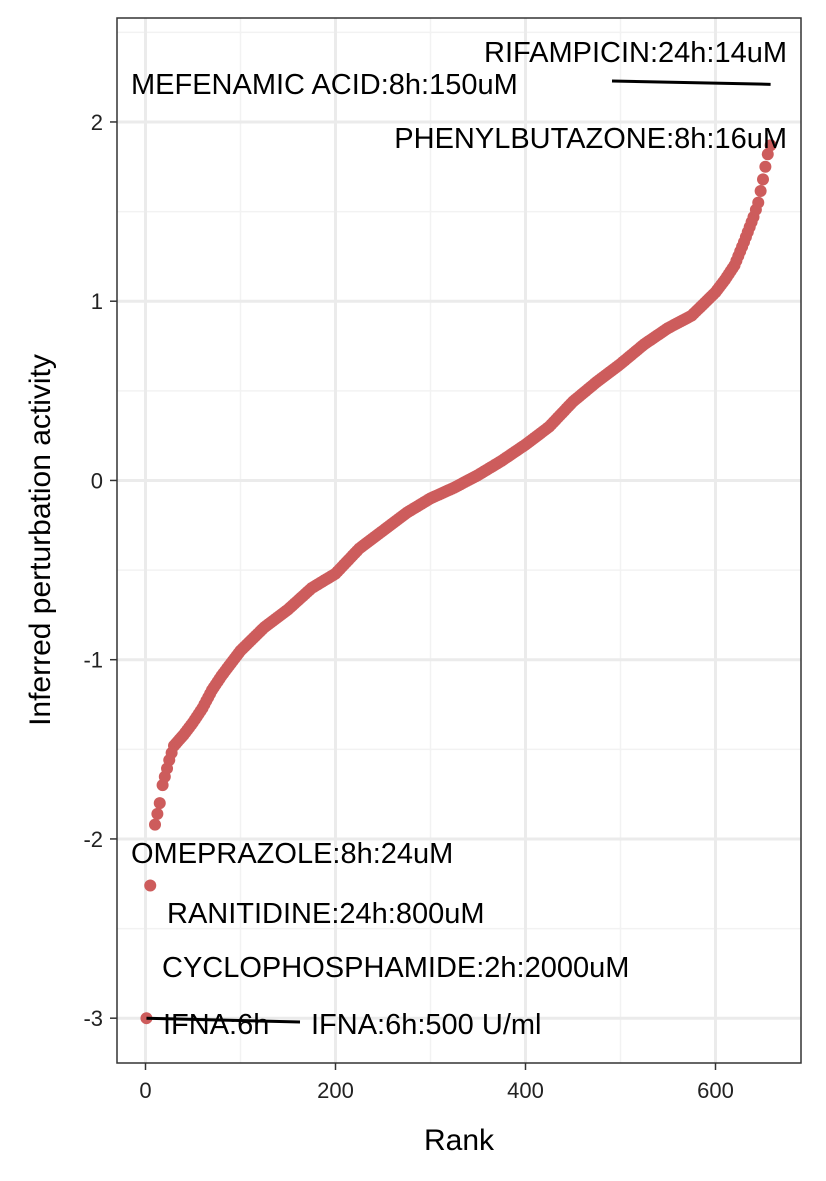 The width and height of the screenshot is (826, 1181). Describe the element at coordinates (459, 1140) in the screenshot. I see `x-axis-title: Rank` at that location.